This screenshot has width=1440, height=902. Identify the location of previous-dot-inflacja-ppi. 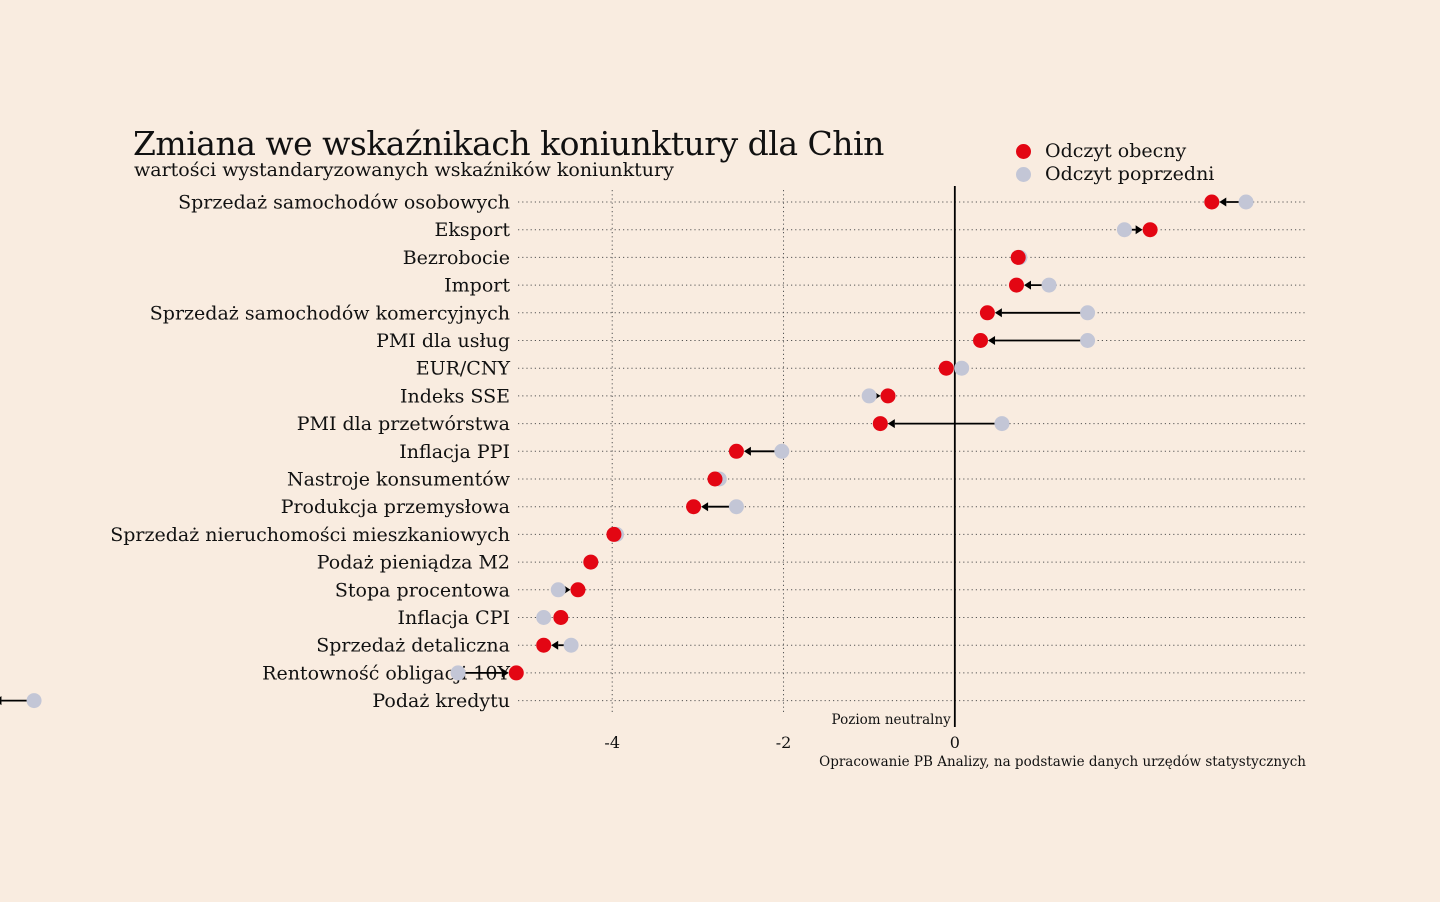
(782, 451).